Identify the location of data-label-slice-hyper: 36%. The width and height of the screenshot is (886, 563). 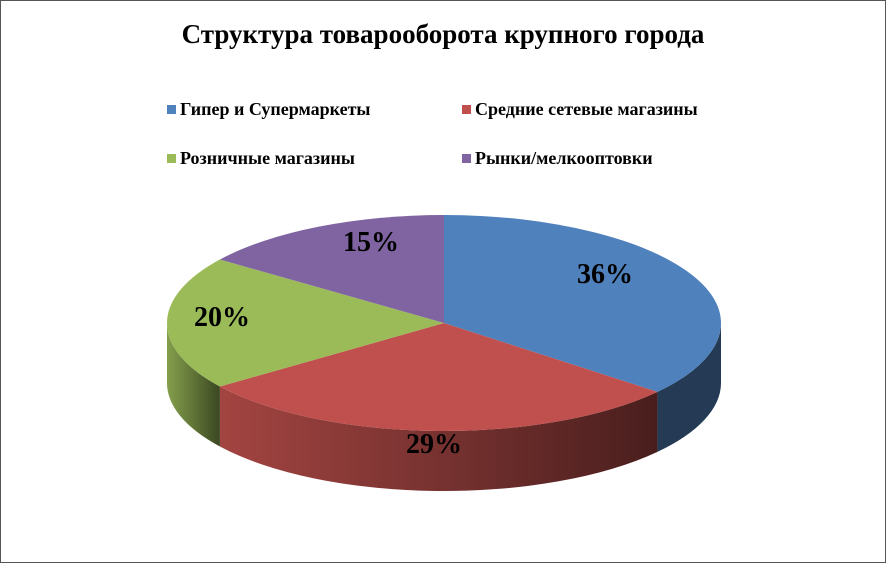
(605, 274).